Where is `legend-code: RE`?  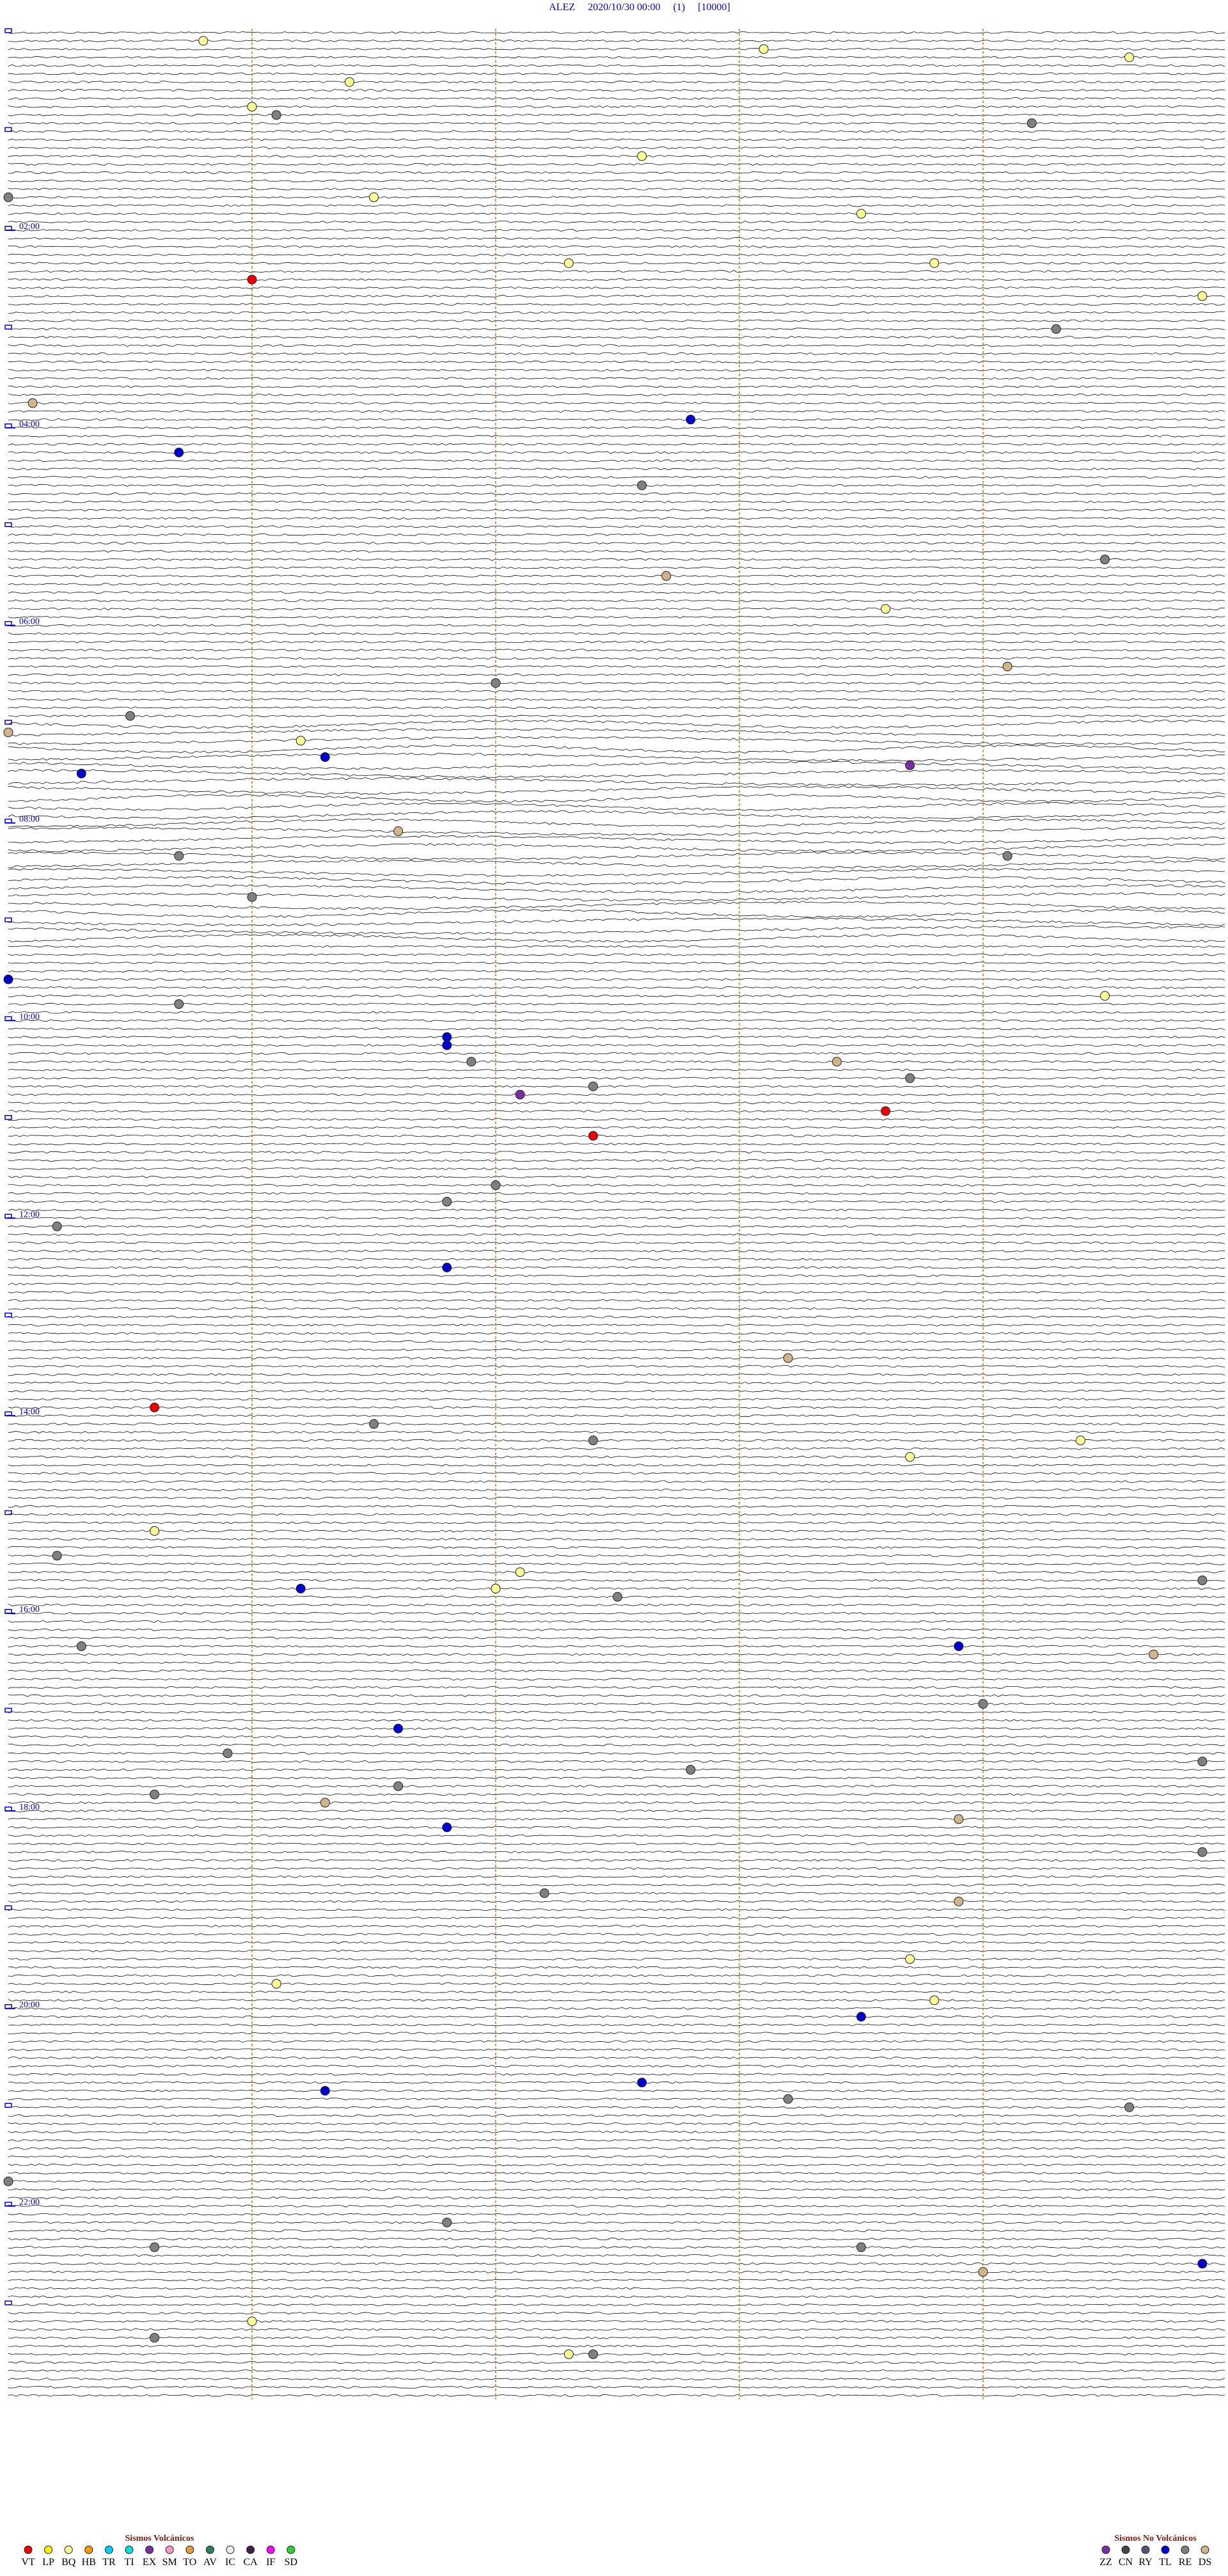 legend-code: RE is located at coordinates (1185, 2562).